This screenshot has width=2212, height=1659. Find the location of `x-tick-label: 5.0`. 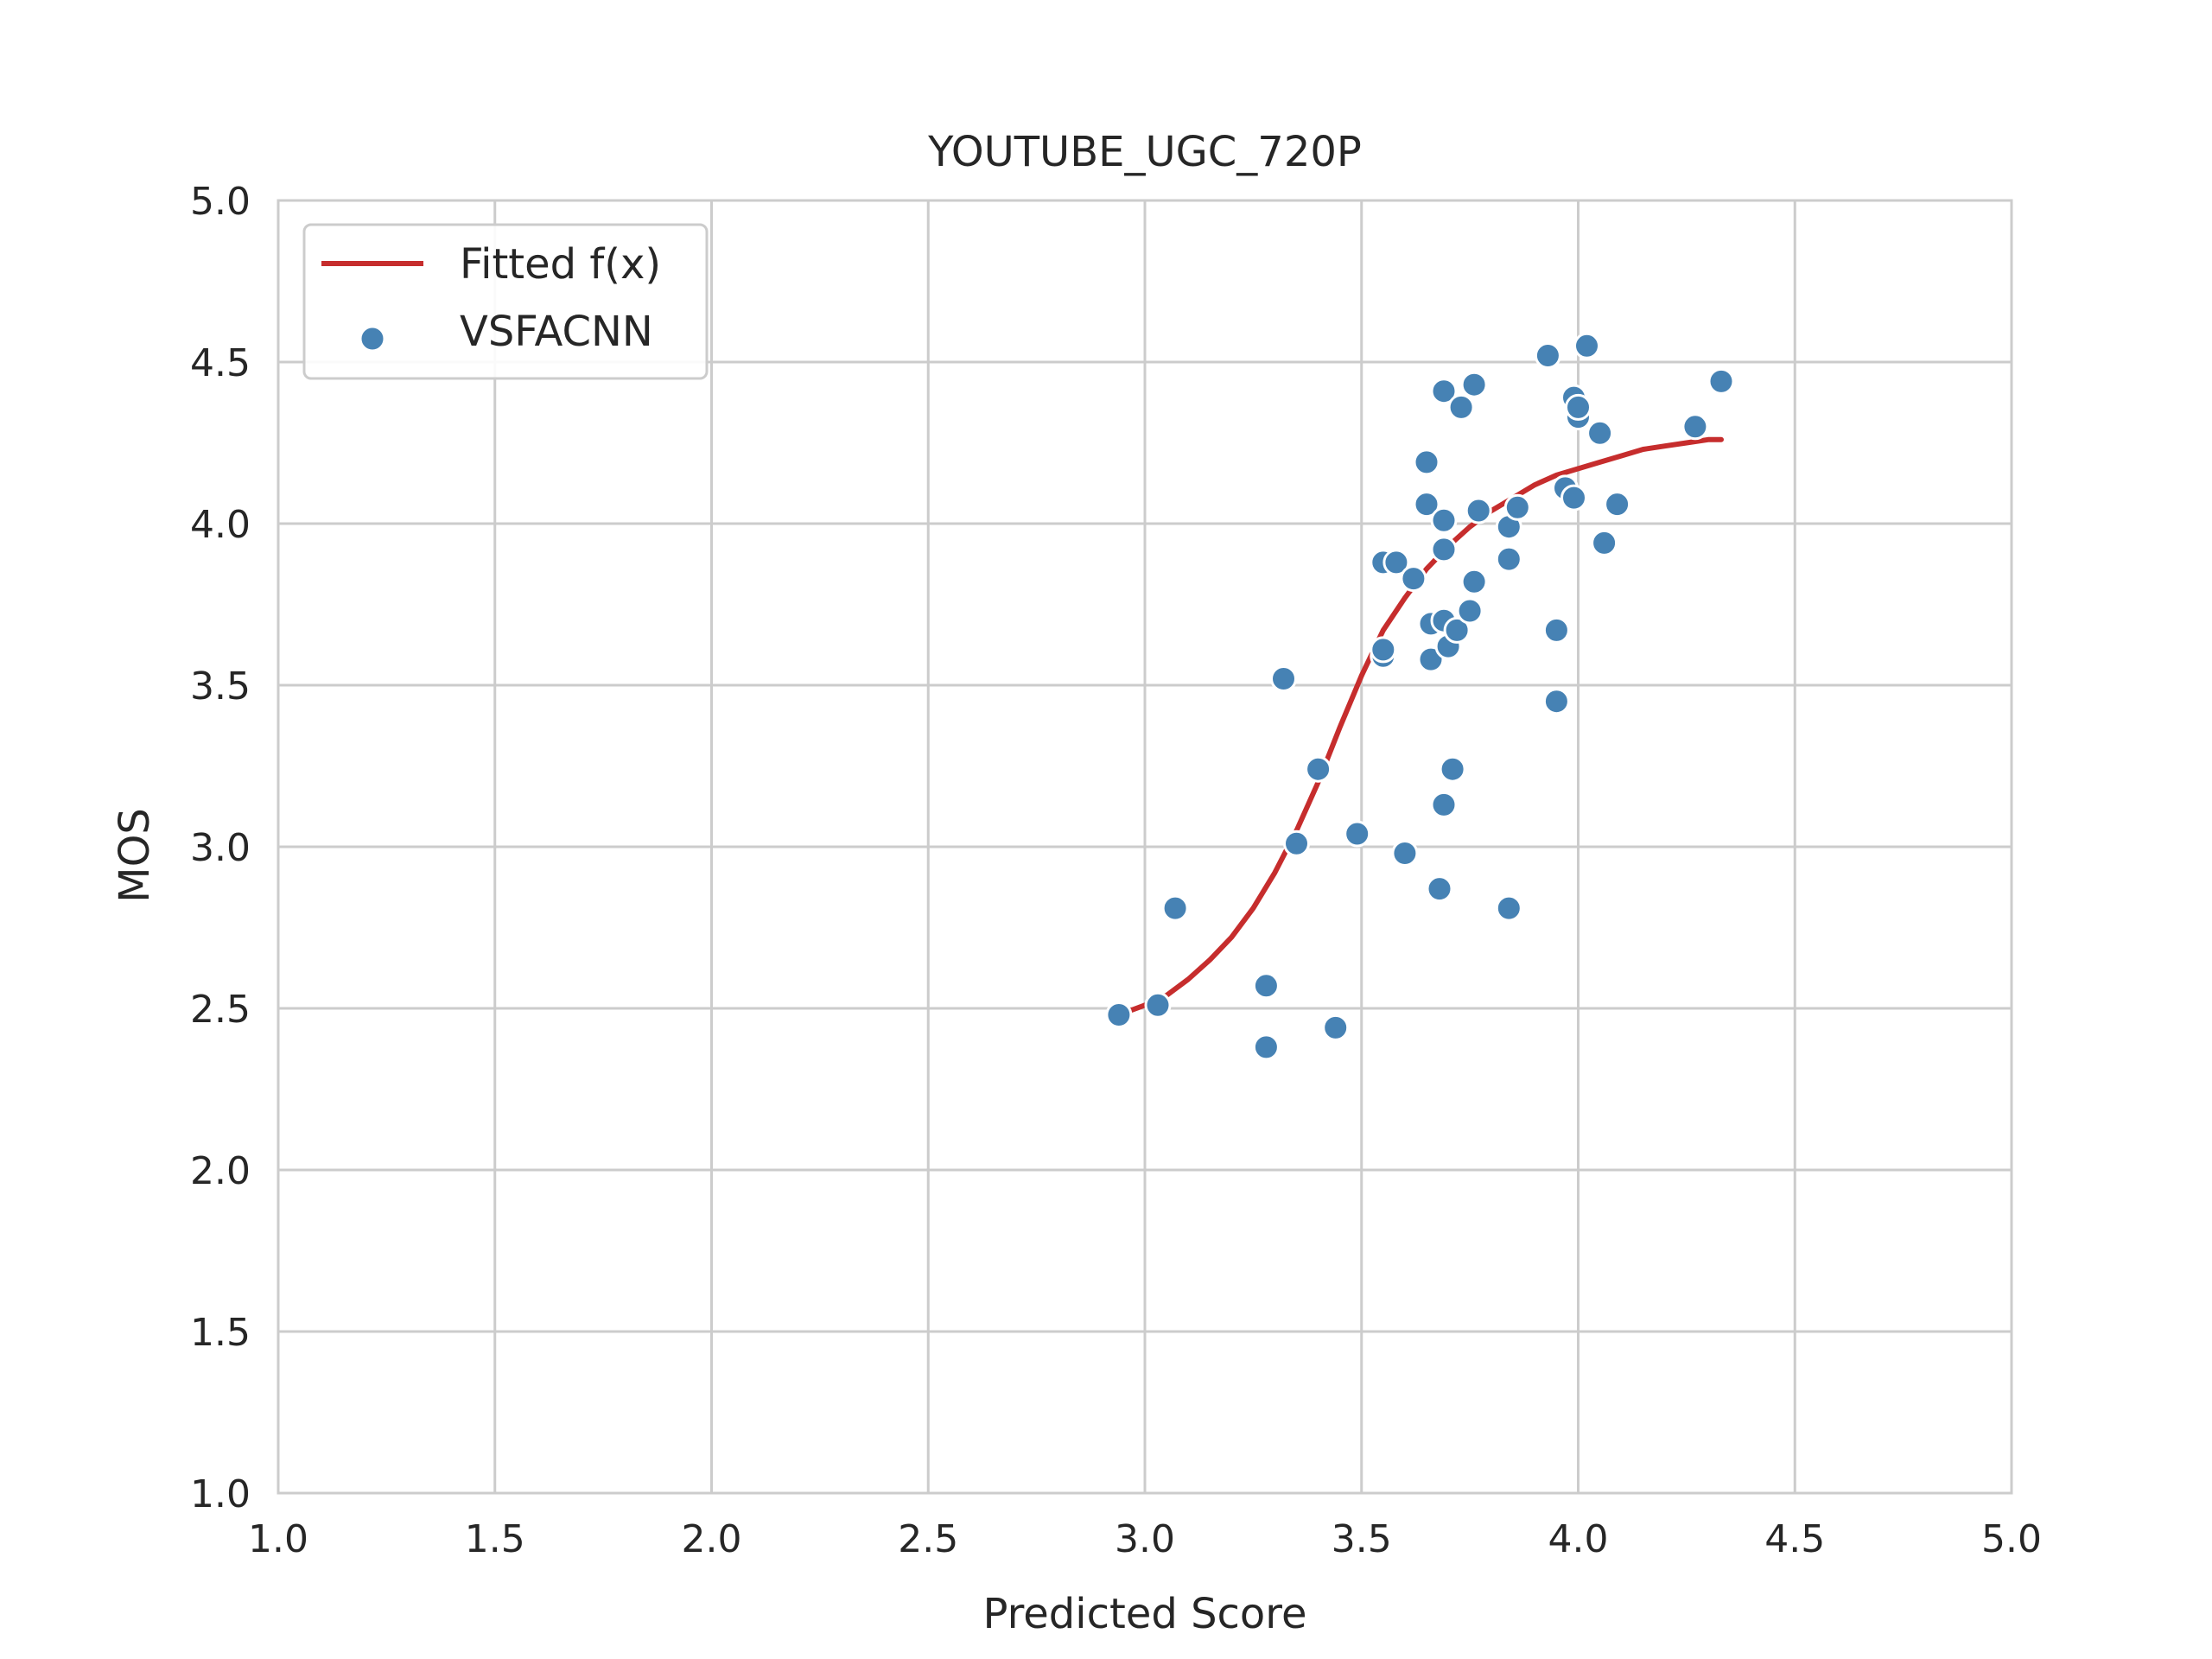

x-tick-label: 5.0 is located at coordinates (2011, 1539).